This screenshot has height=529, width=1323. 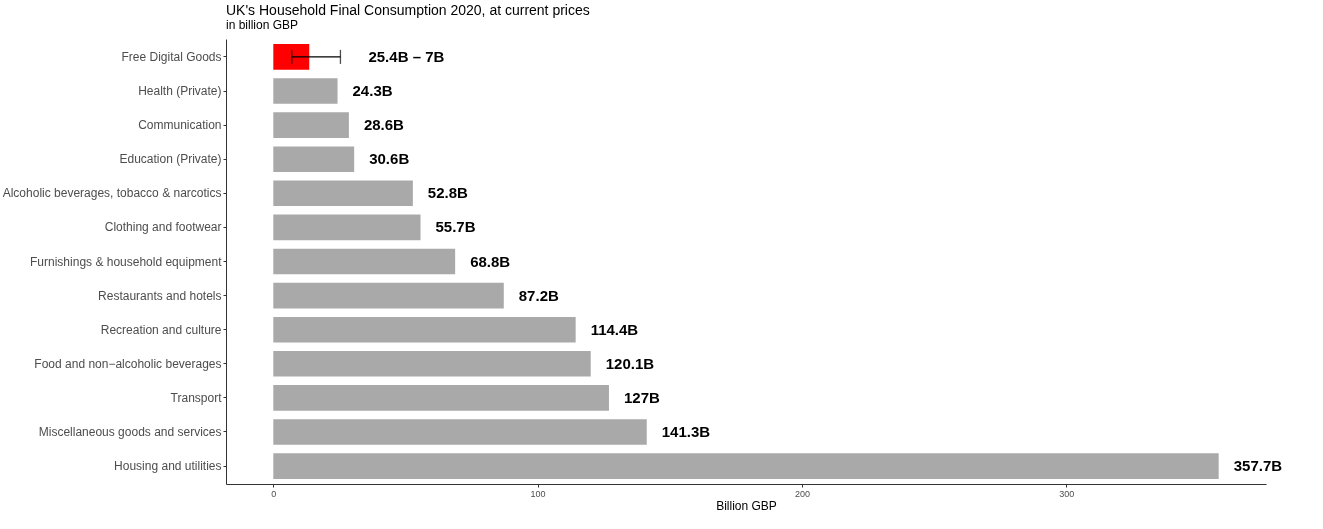 What do you see at coordinates (408, 10) in the screenshot?
I see `chart-title: UK's Household Final Consumption 2020, at current prices` at bounding box center [408, 10].